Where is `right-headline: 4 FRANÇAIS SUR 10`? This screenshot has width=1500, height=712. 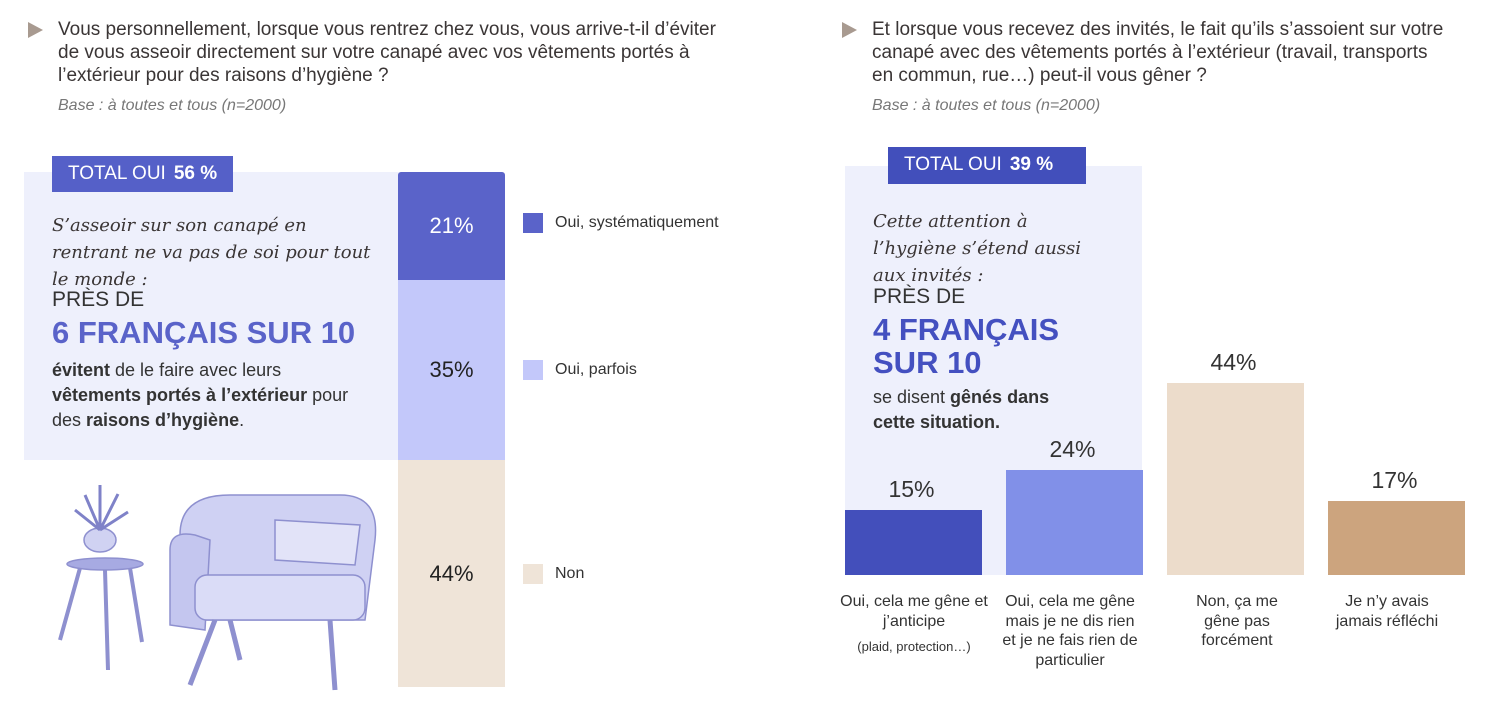
right-headline: 4 FRANÇAIS SUR 10 is located at coordinates (966, 346).